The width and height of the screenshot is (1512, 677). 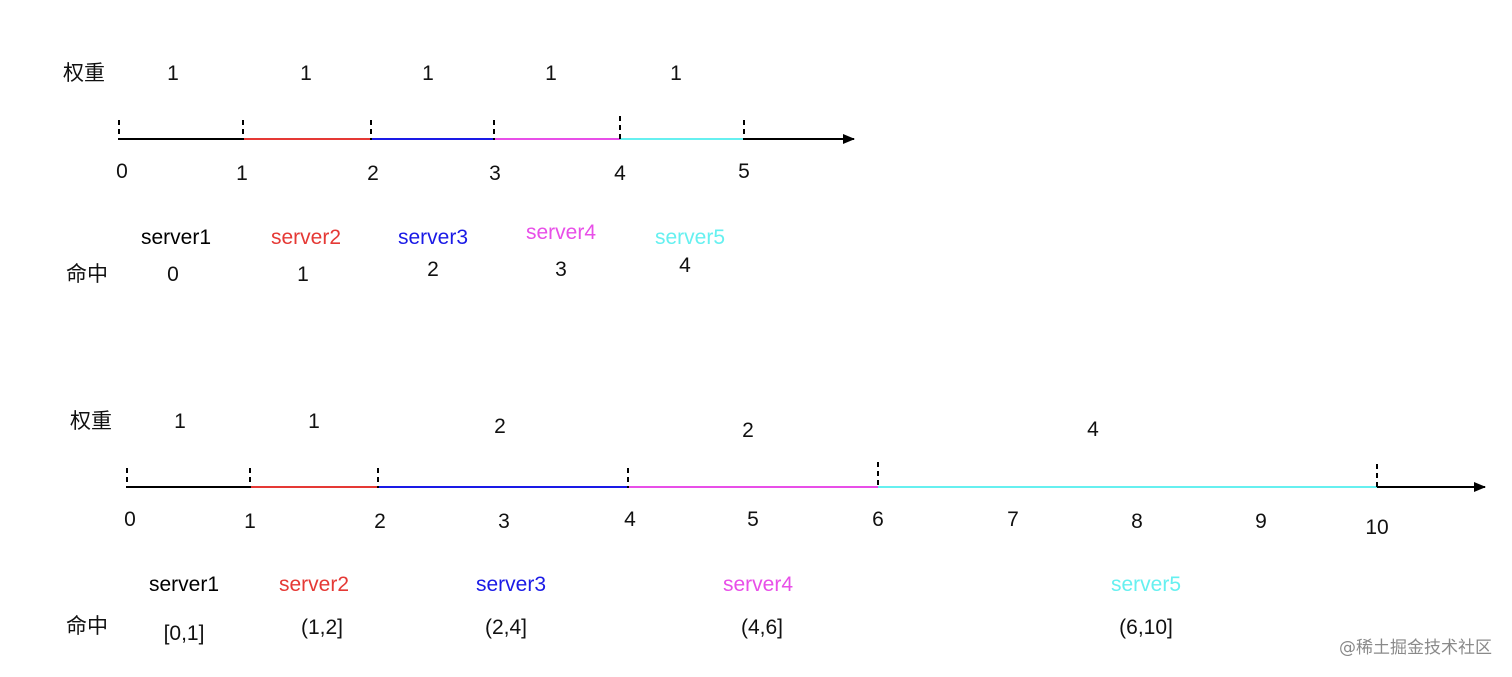 What do you see at coordinates (433, 269) in the screenshot?
I see `hit-value: 2` at bounding box center [433, 269].